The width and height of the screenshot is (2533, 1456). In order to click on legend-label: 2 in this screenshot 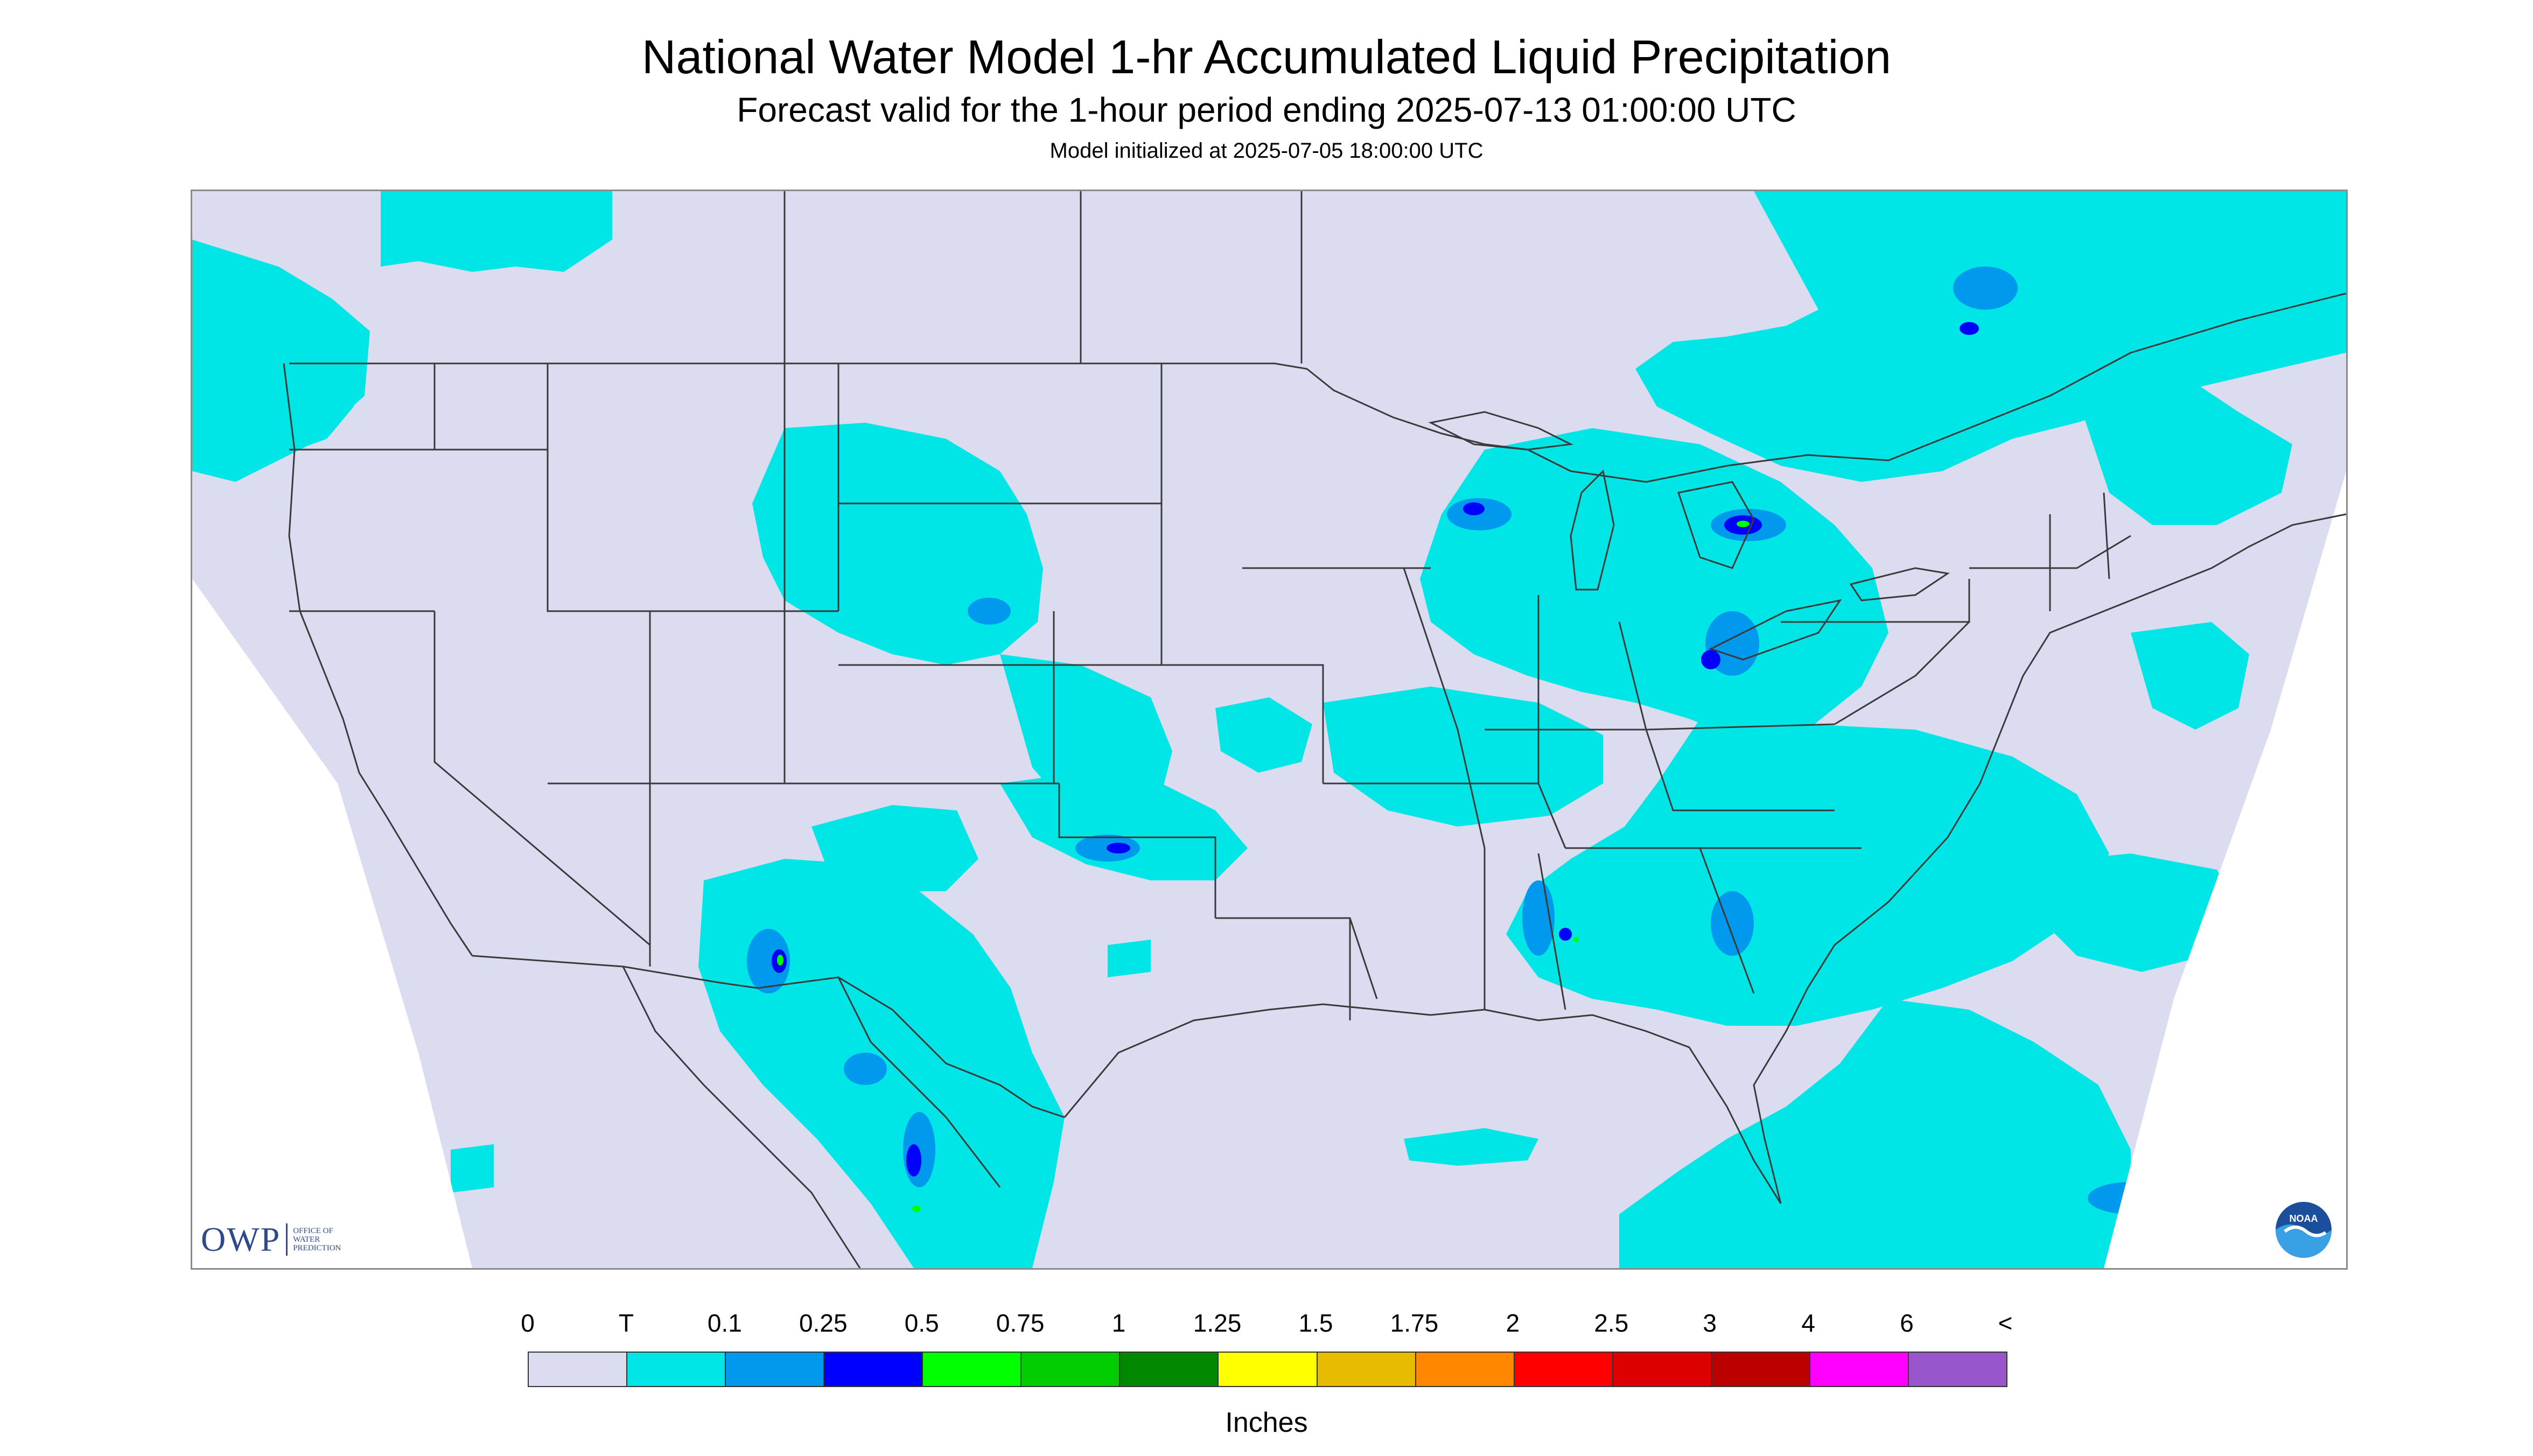, I will do `click(1513, 1323)`.